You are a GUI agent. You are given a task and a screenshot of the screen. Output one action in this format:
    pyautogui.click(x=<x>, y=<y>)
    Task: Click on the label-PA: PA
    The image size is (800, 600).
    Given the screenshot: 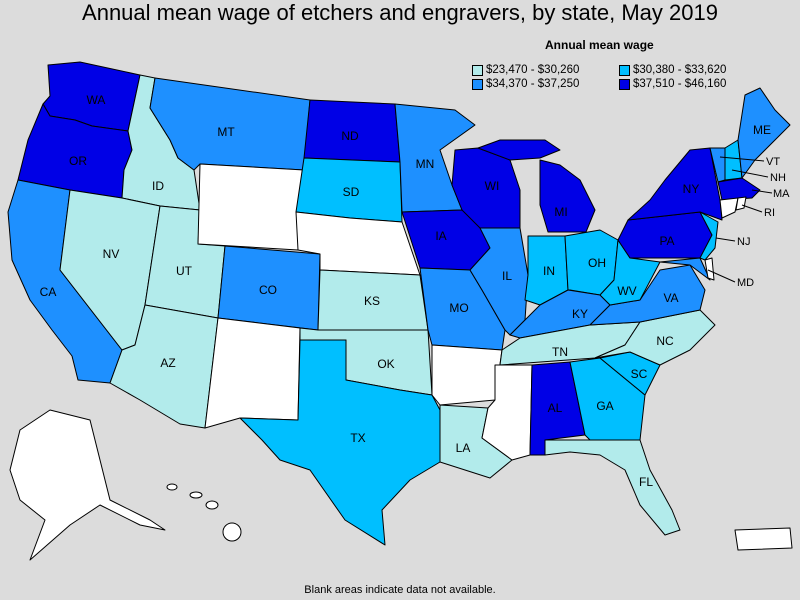 What is the action you would take?
    pyautogui.click(x=666, y=241)
    